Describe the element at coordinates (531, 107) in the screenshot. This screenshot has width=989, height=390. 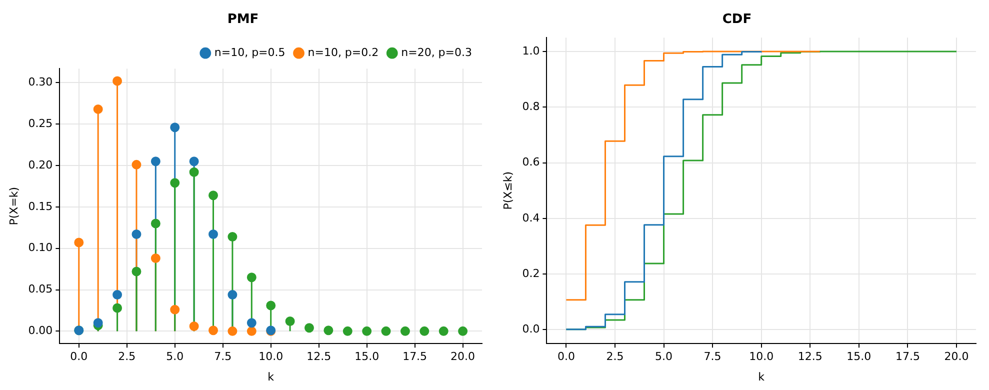
I see `y-tick-label: 0.8` at that location.